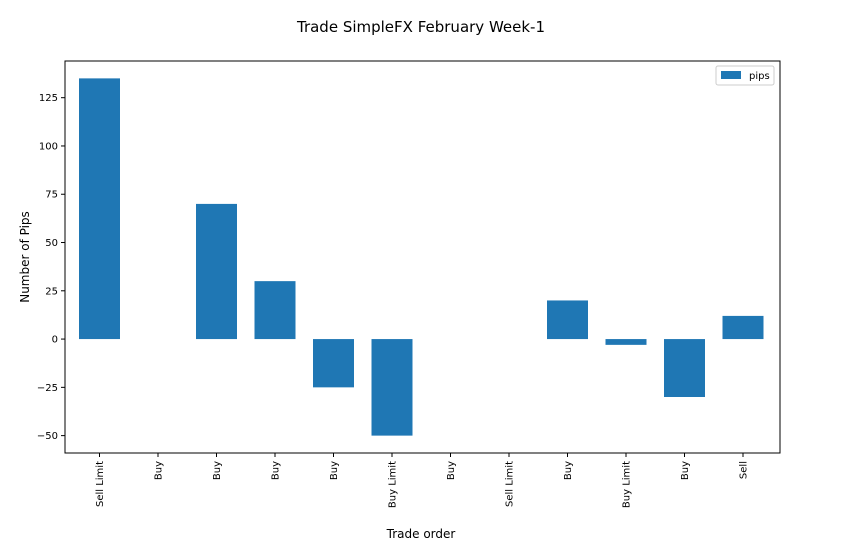 This screenshot has width=843, height=556. Describe the element at coordinates (744, 470) in the screenshot. I see `x-tick-label: Sell` at that location.